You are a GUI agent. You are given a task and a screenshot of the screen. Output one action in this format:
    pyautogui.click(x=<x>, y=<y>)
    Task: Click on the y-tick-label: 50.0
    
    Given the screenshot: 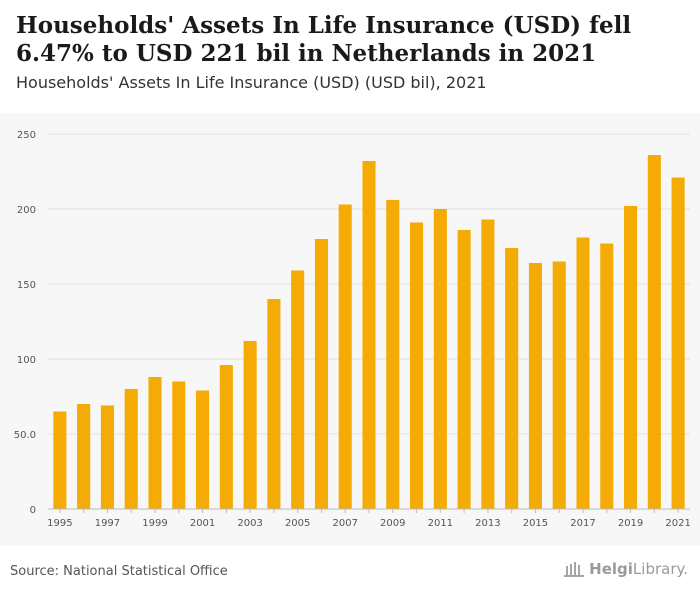 What is the action you would take?
    pyautogui.click(x=25, y=435)
    